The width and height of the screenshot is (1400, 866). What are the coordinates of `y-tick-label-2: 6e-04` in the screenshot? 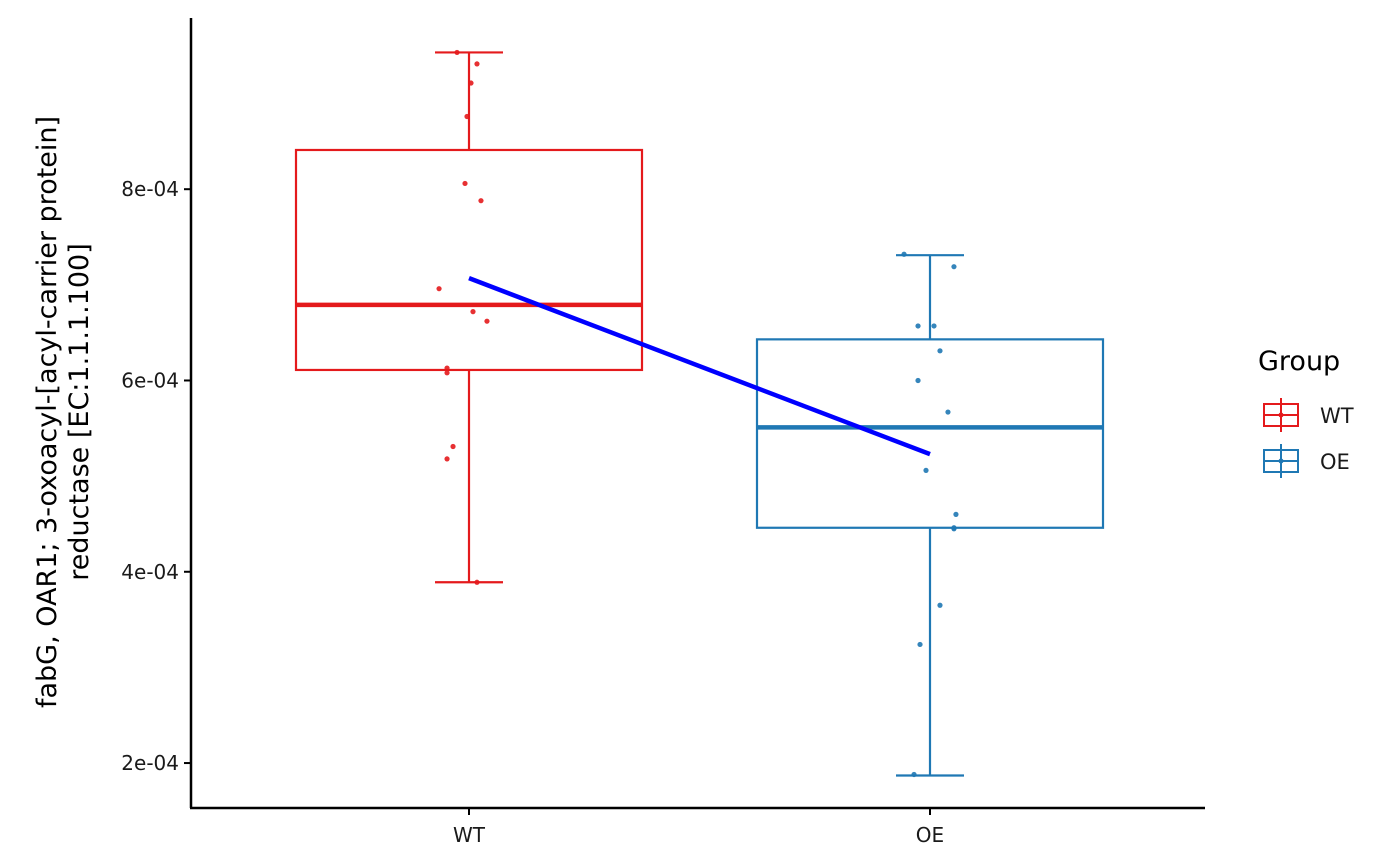 It's located at (150, 380).